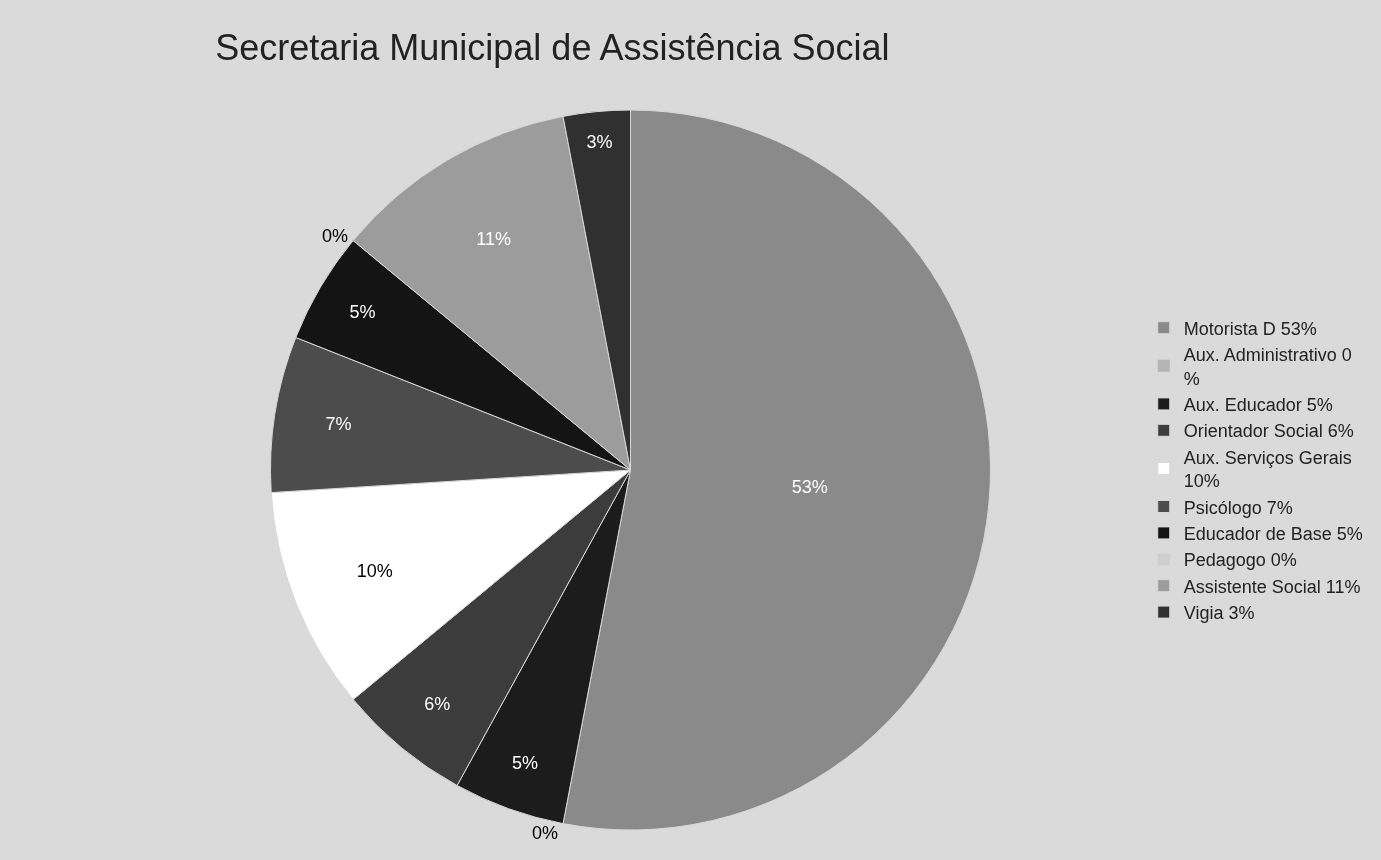  Describe the element at coordinates (1272, 586) in the screenshot. I see `legend-label: Assistente Social 11%` at that location.